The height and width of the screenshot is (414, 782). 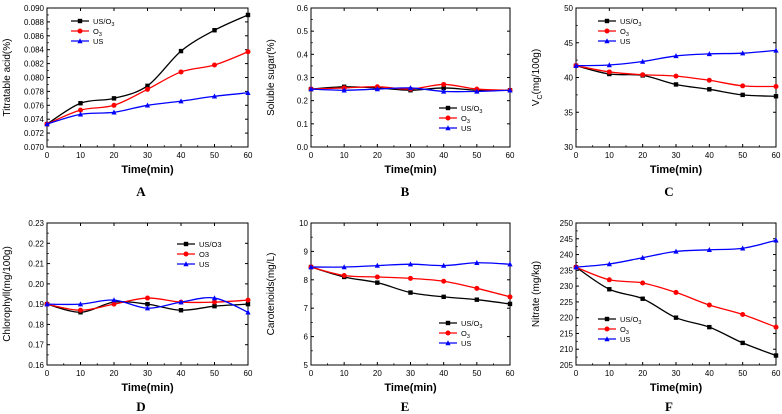 What do you see at coordinates (34, 64) in the screenshot?
I see `y-tick-label: 0.082` at bounding box center [34, 64].